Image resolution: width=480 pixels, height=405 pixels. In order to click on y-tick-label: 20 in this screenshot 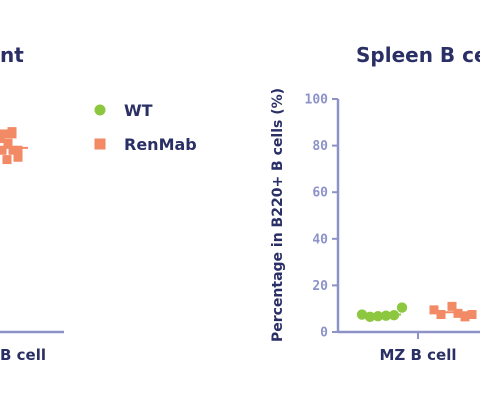, I will do `click(320, 286)`.